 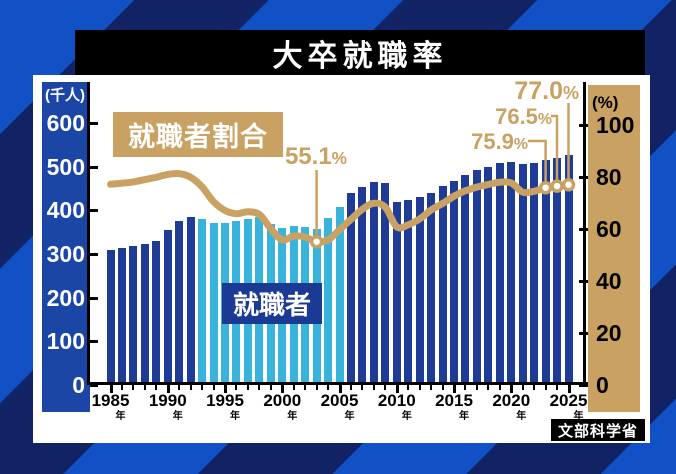 I want to click on x-label-suffix-2015: 年, so click(x=464, y=416).